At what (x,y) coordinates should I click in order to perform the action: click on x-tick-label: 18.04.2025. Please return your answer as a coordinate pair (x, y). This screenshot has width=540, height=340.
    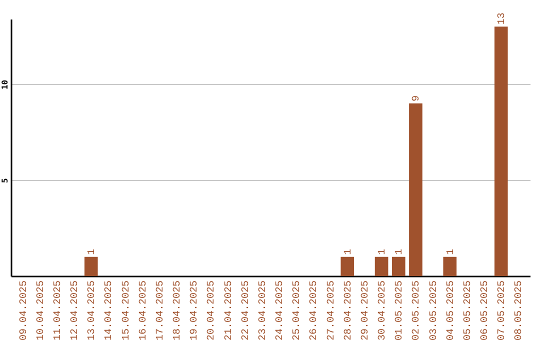
    Looking at the image, I should click on (178, 310).